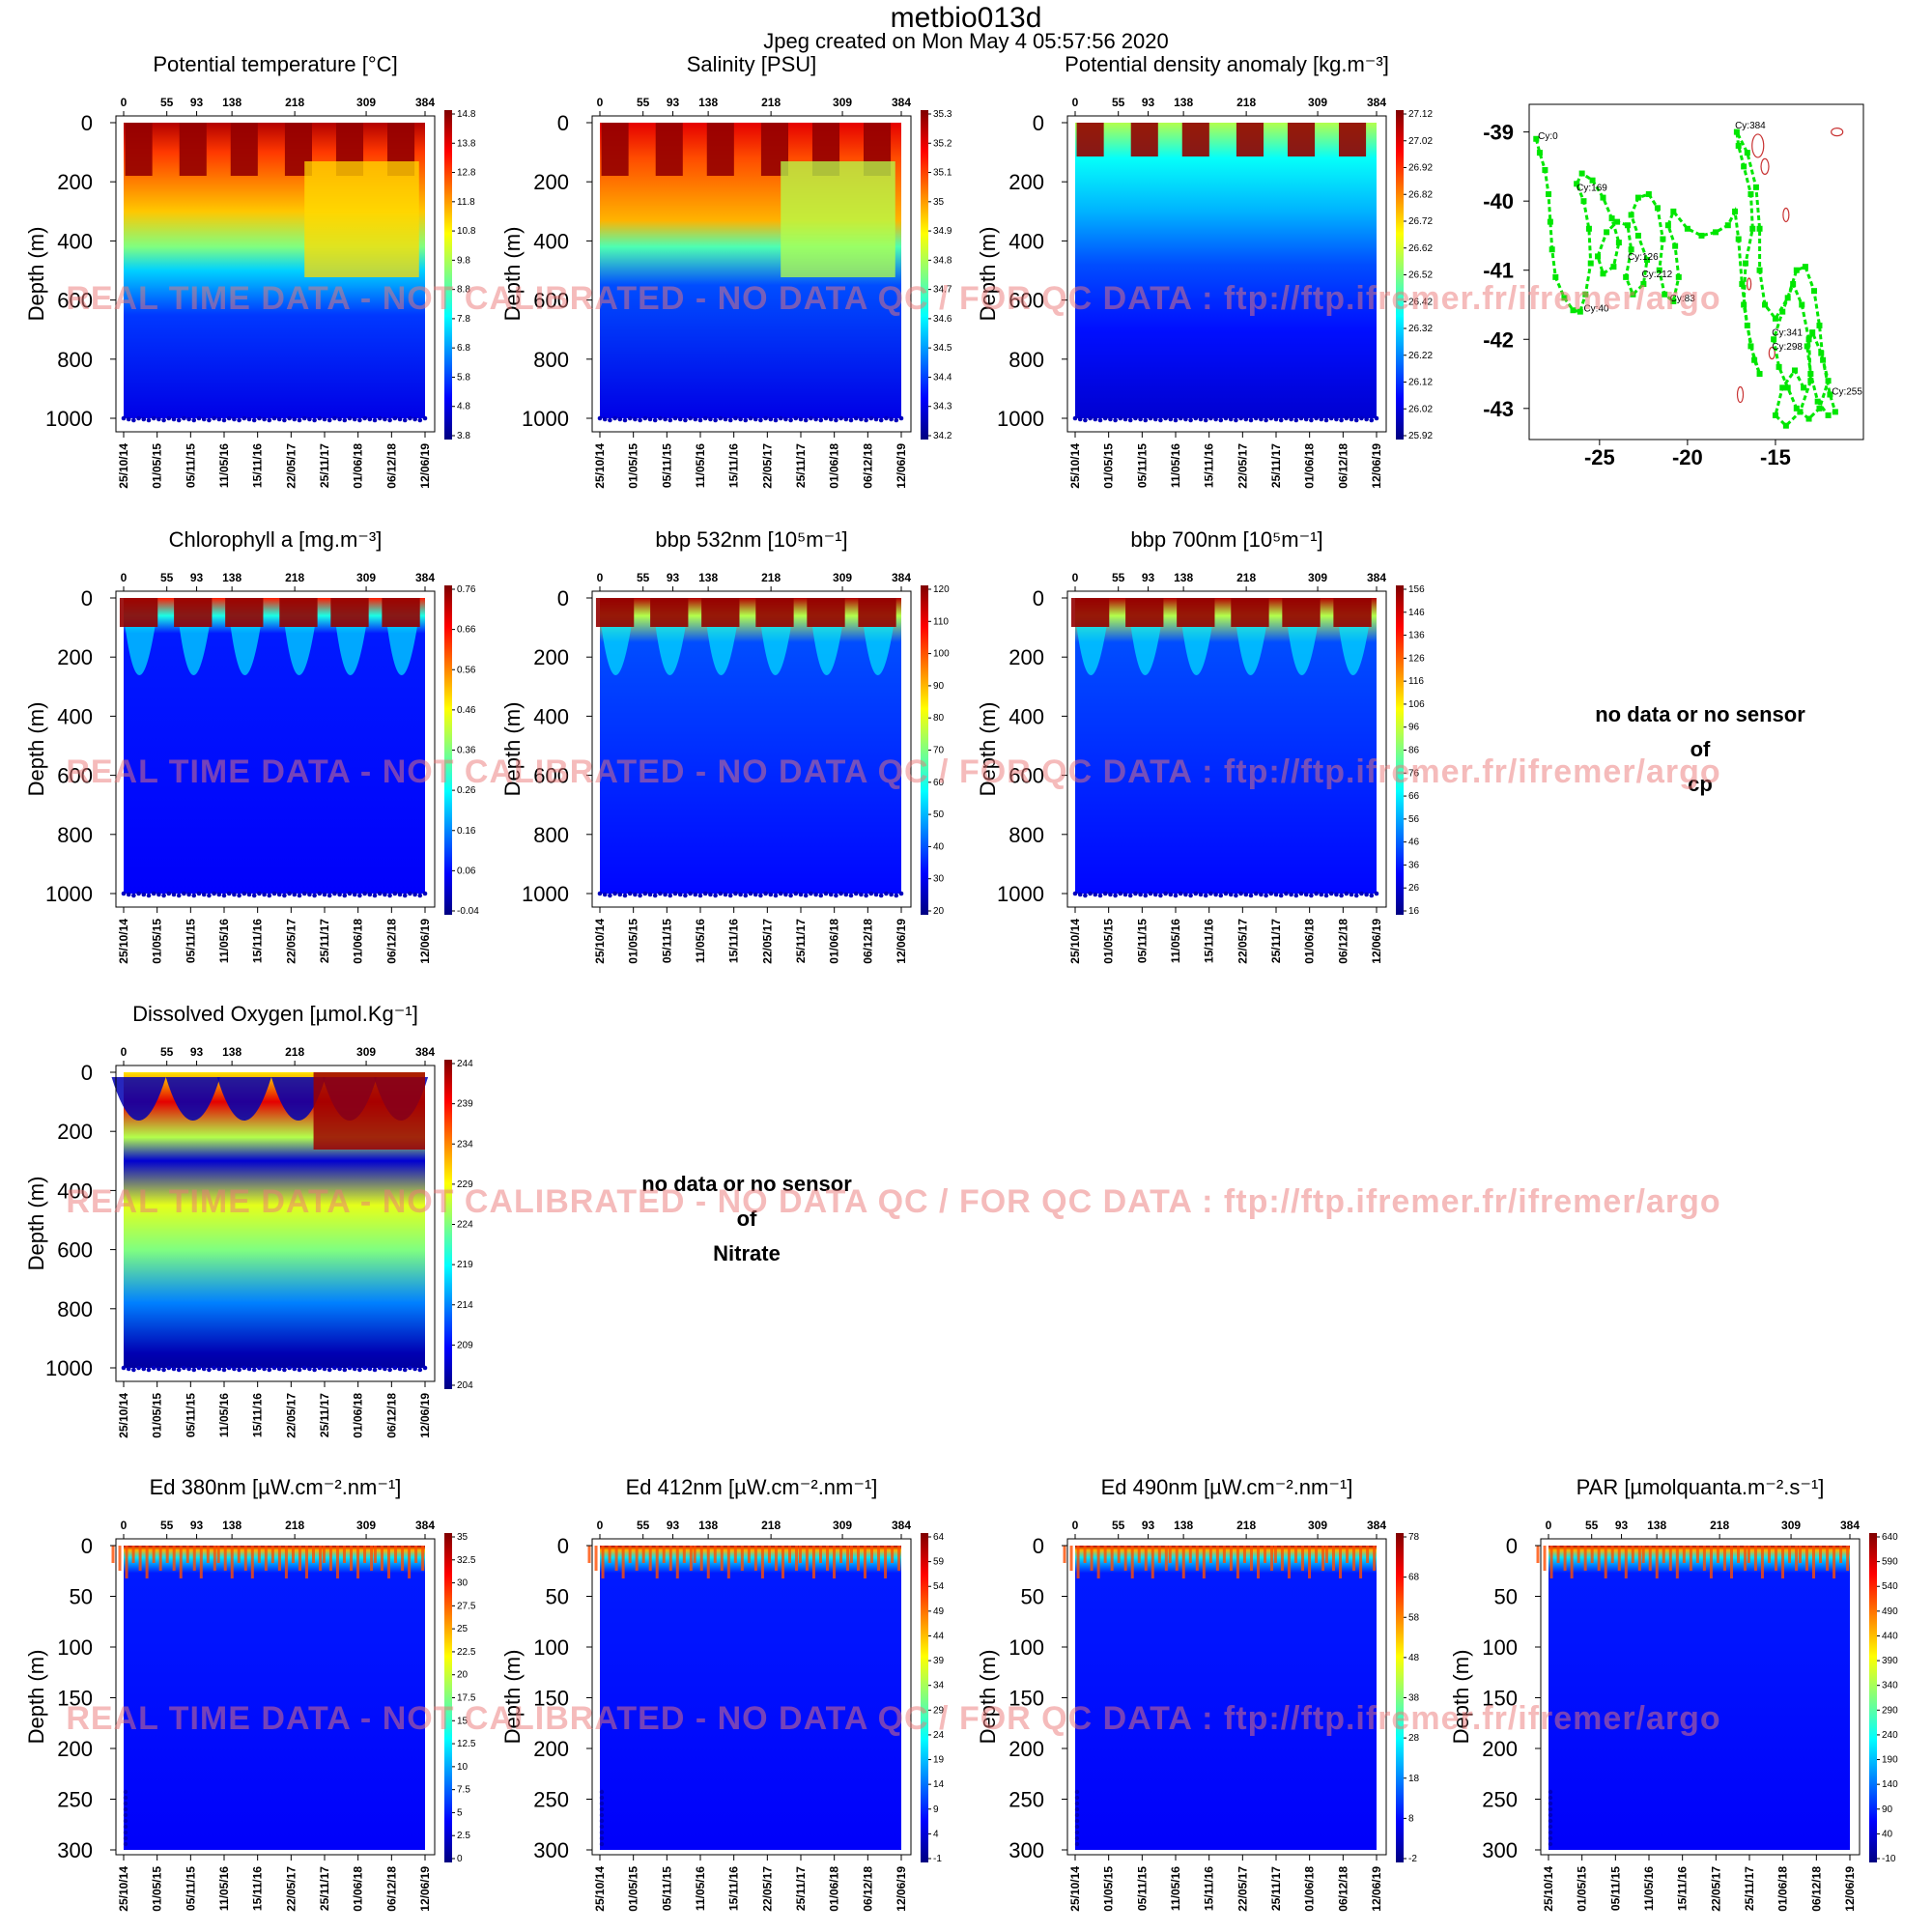  What do you see at coordinates (465, 1305) in the screenshot?
I see `colorbar-tick-label: 214` at bounding box center [465, 1305].